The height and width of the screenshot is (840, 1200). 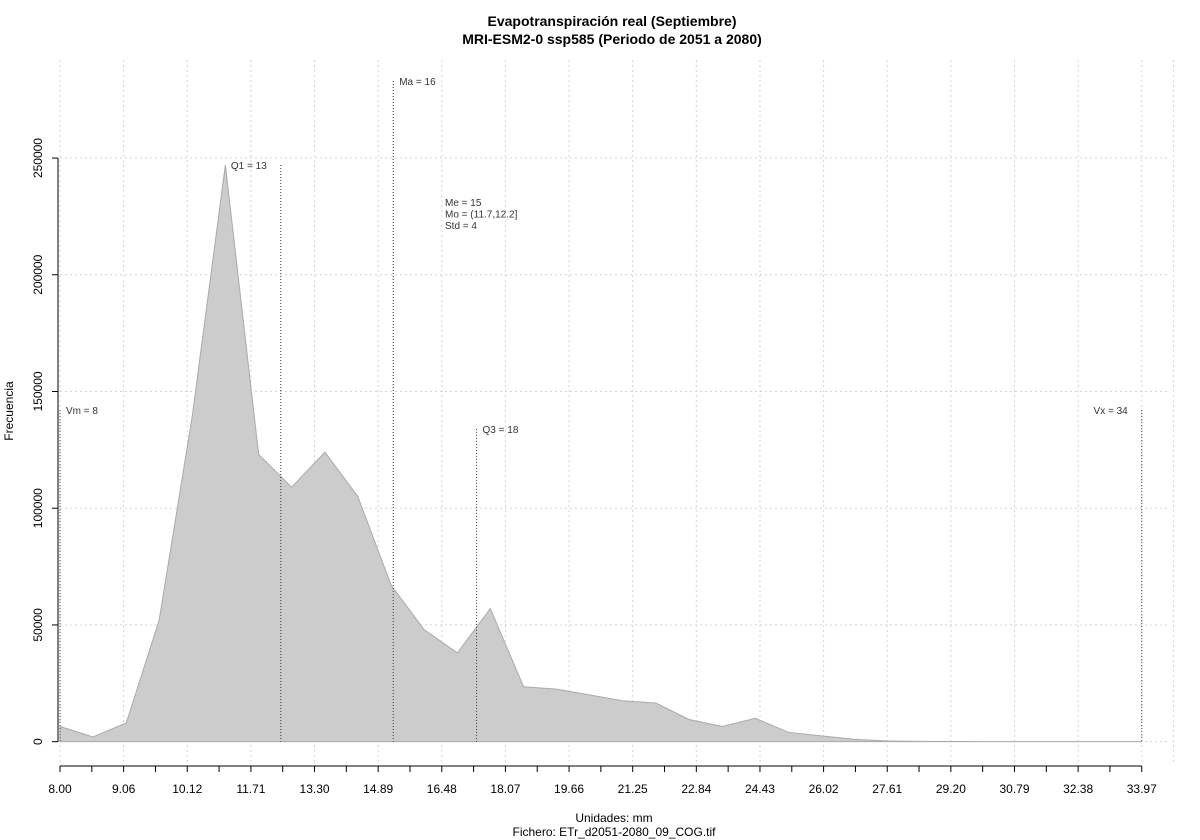 I want to click on y-tick-label: 100000, so click(x=38, y=508).